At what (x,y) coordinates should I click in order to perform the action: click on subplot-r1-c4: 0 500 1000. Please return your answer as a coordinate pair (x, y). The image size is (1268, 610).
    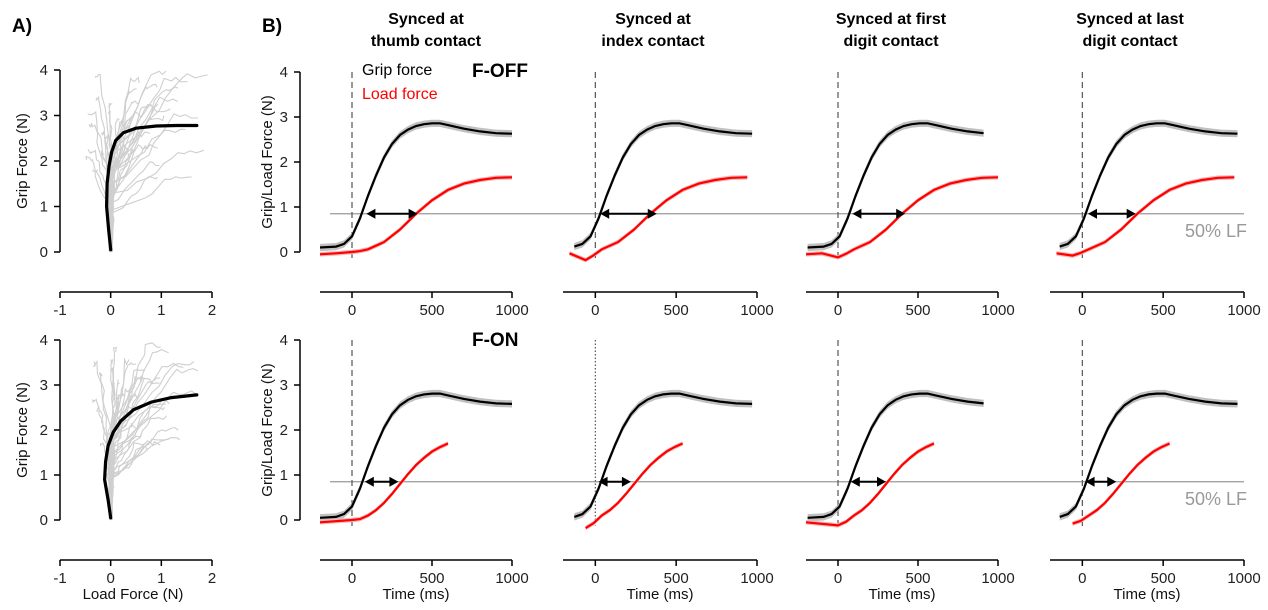
    Looking at the image, I should click on (1155, 195).